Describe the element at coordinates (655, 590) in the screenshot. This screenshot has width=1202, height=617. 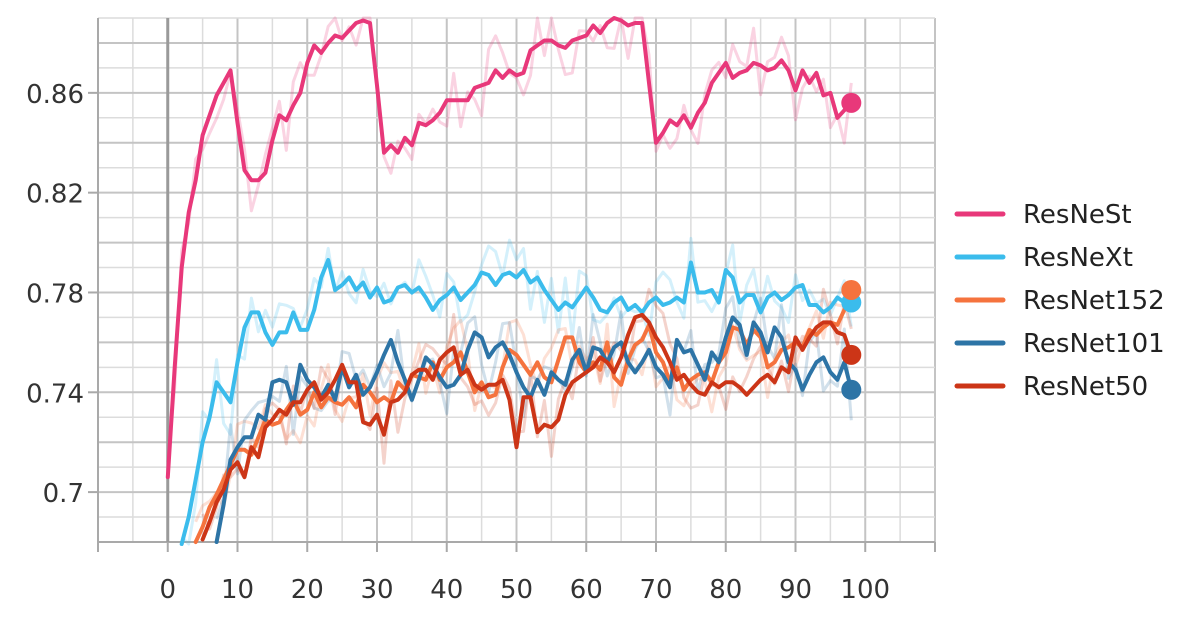
I see `x-tick-label: 70` at that location.